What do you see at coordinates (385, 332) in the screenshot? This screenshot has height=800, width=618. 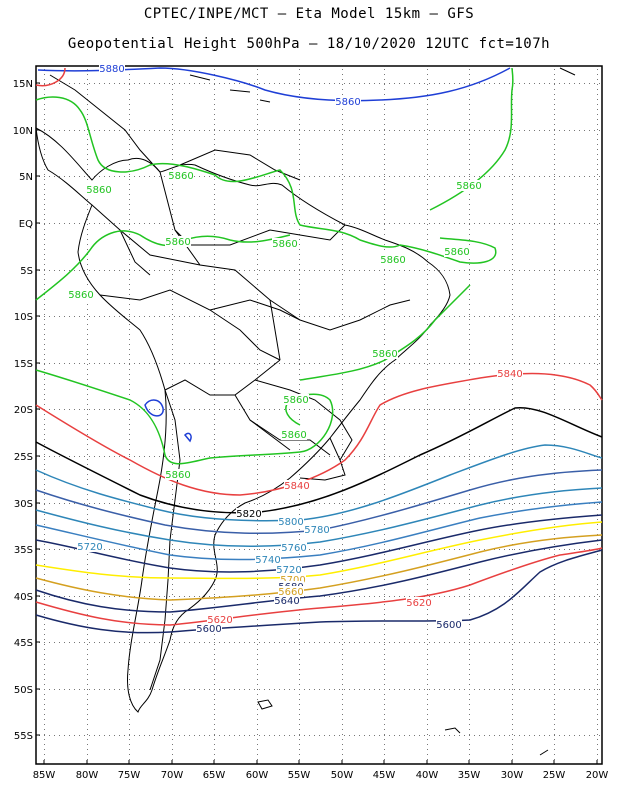 I see `contour-5860-d` at bounding box center [385, 332].